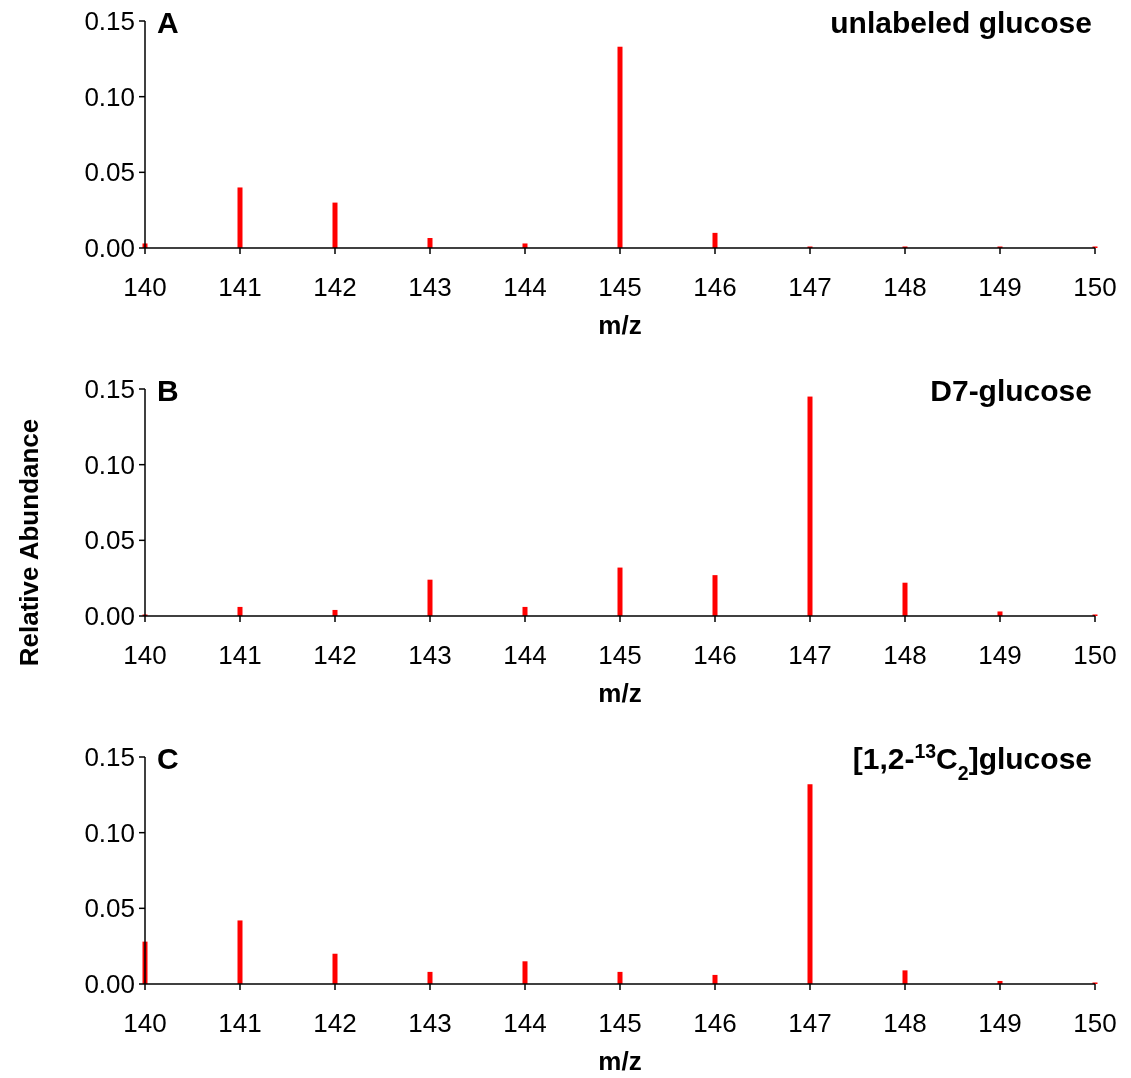 Image resolution: width=1131 pixels, height=1078 pixels. What do you see at coordinates (1011, 390) in the screenshot?
I see `chart-title: D7-glucose` at bounding box center [1011, 390].